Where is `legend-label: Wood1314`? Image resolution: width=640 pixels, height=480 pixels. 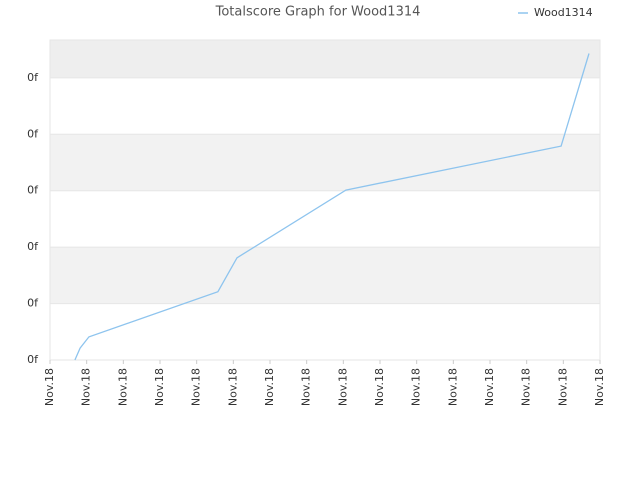 legend-label: Wood1314 is located at coordinates (563, 12).